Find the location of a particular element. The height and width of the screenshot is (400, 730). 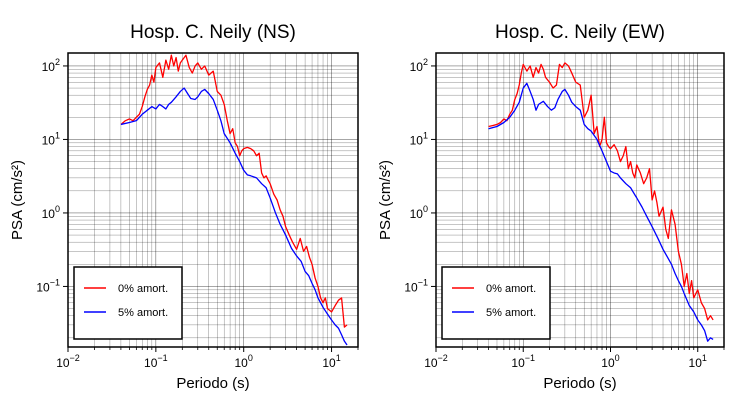

chart-title: Hosp. C. Neily (NS) is located at coordinates (213, 32).